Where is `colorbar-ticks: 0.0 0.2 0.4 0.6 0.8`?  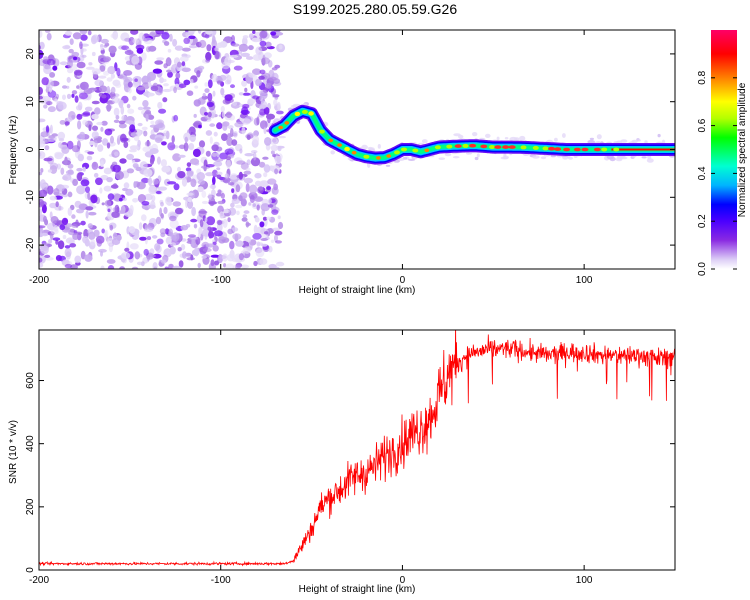
colorbar-ticks: 0.0 0.2 0.4 0.6 0.8 is located at coordinates (717, 173).